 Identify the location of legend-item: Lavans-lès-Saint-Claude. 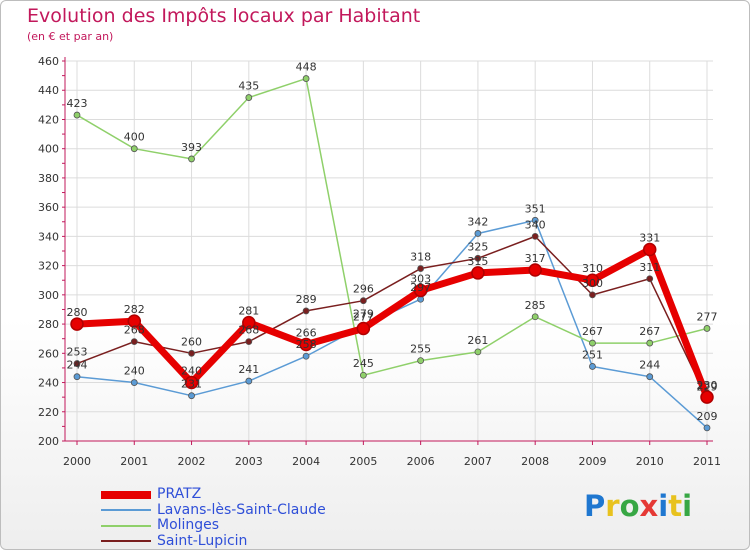
(213, 510).